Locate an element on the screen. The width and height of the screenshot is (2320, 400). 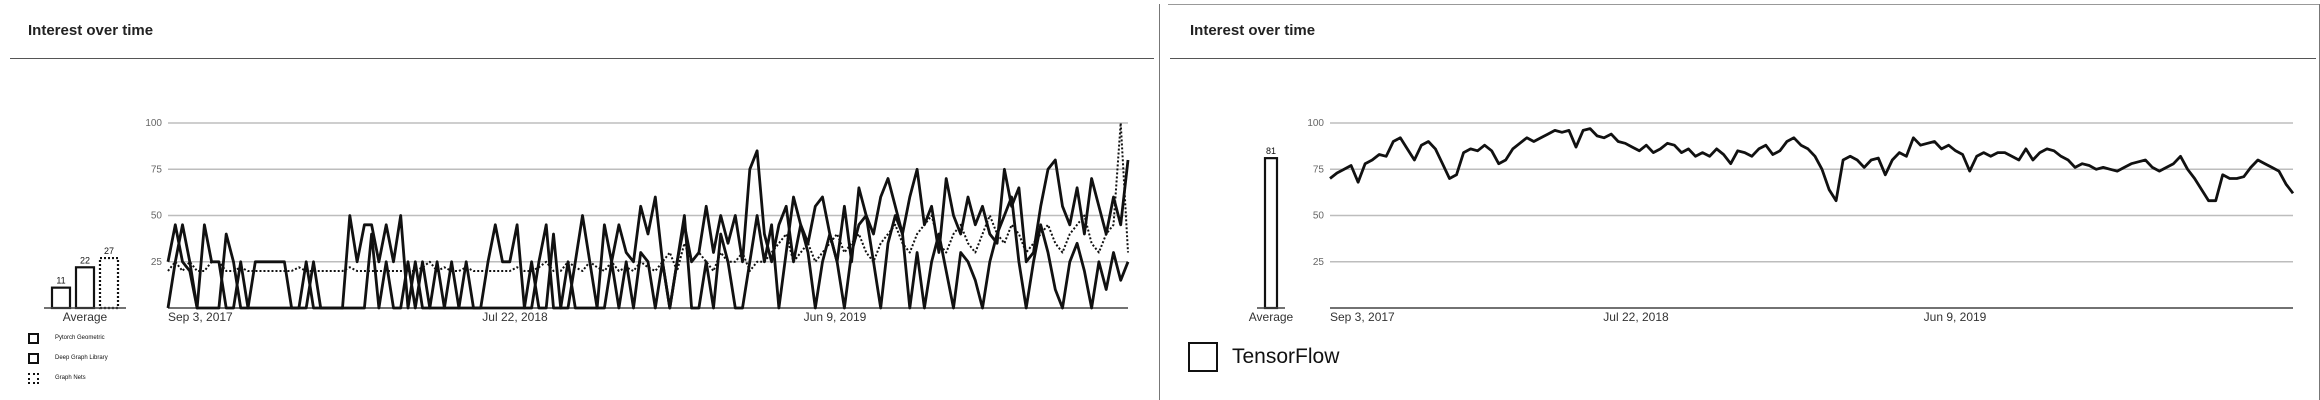
average-value-label: 22 is located at coordinates (85, 260).